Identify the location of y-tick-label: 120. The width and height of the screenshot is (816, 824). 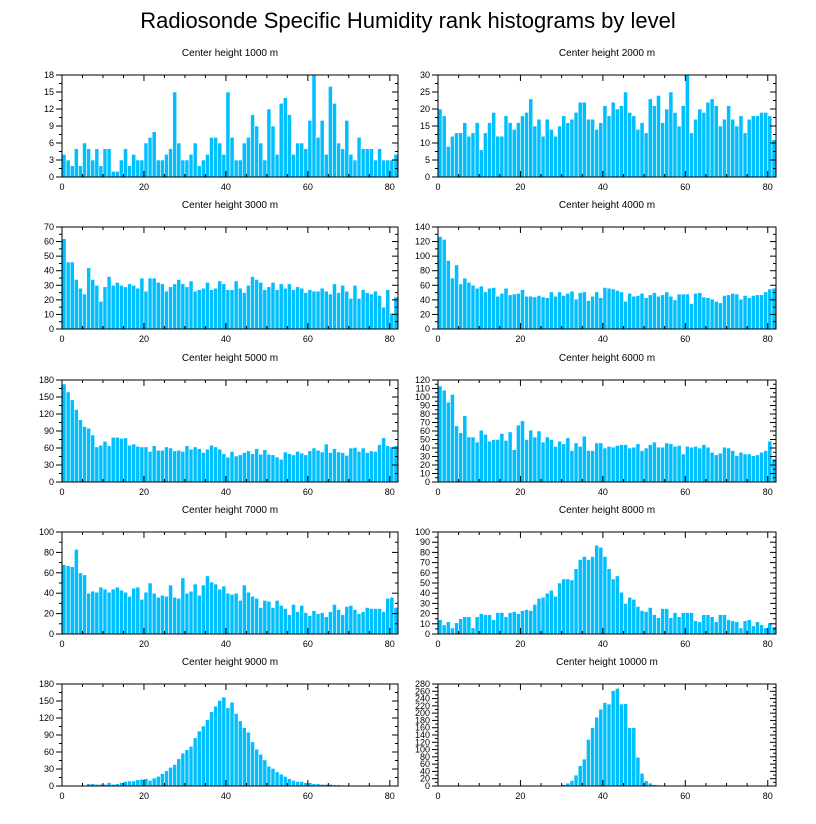
(422, 242).